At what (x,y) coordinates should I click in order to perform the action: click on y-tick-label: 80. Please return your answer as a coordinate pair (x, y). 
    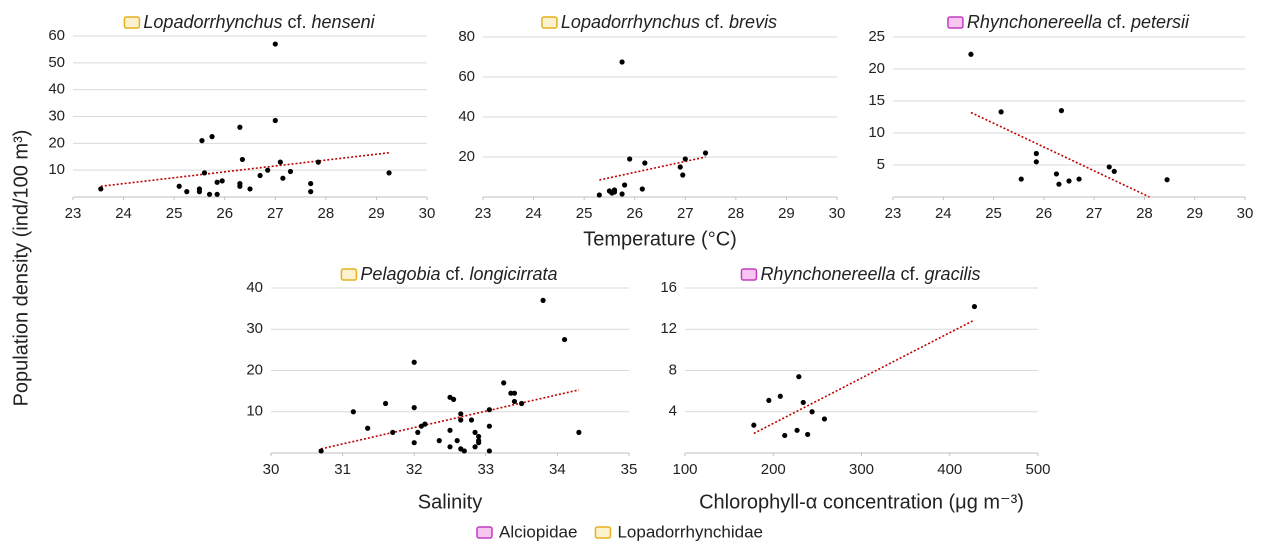
    Looking at the image, I should click on (466, 36).